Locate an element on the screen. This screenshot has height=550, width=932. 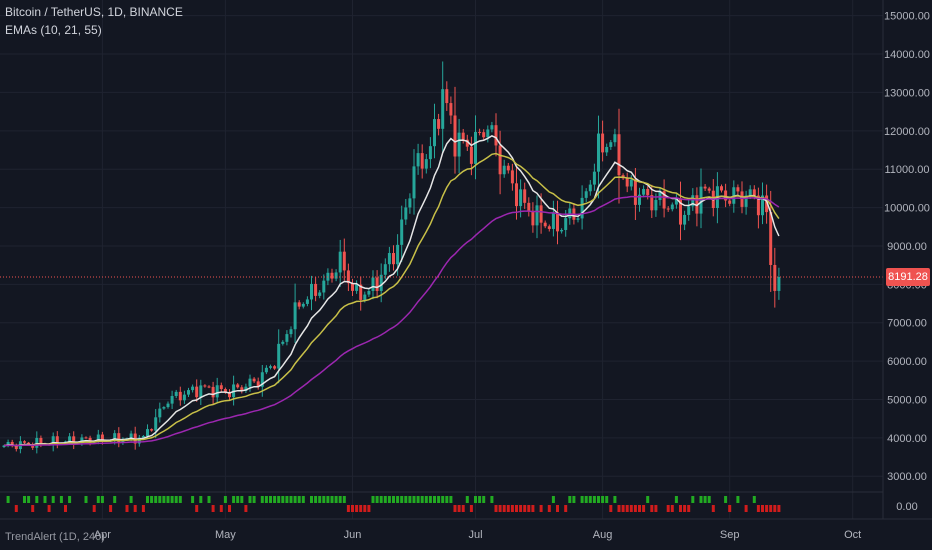
price-axis-label: 14000.00 is located at coordinates (907, 55).